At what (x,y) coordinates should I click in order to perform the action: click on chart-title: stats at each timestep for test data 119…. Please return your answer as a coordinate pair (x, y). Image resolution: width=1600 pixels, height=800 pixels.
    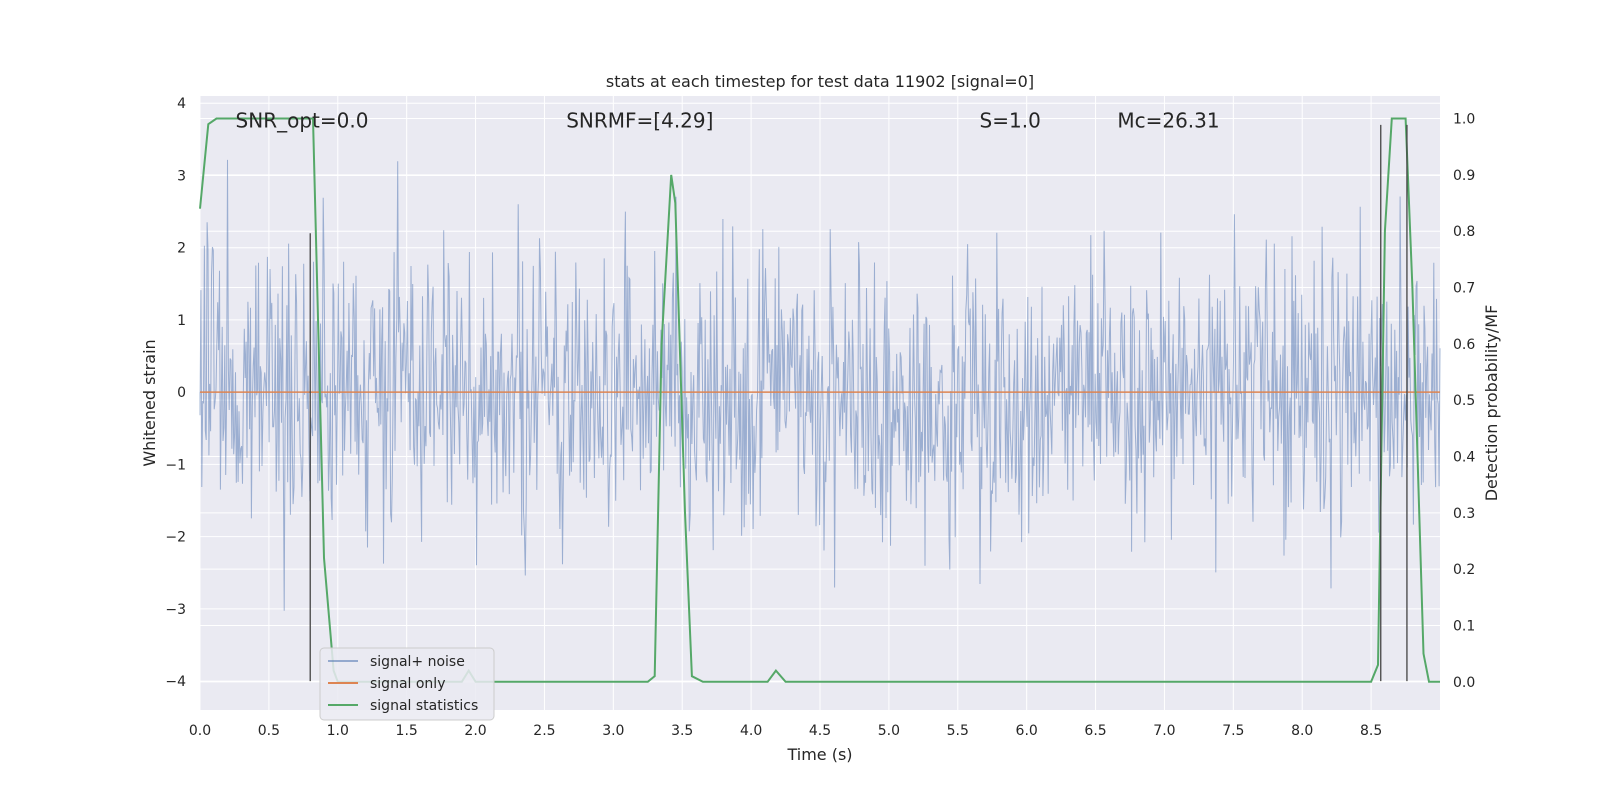
    Looking at the image, I should click on (820, 81).